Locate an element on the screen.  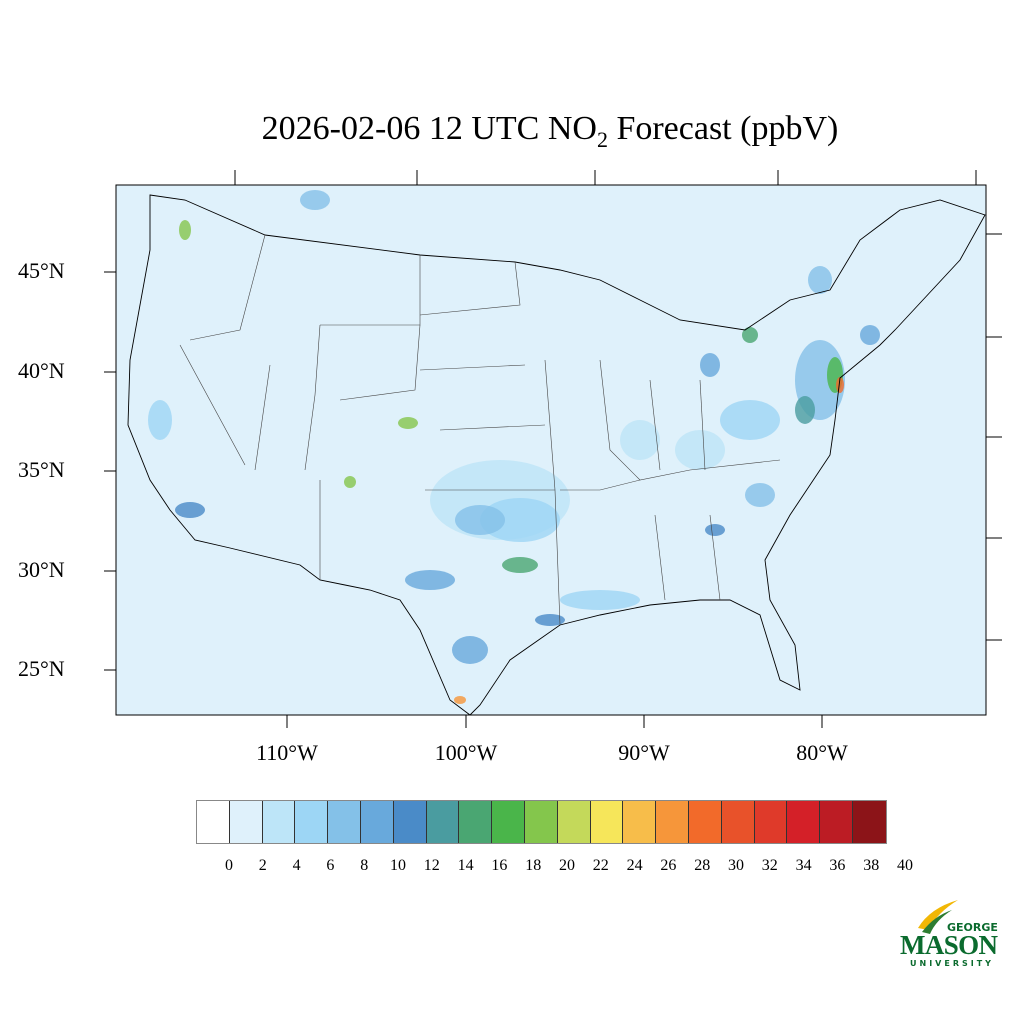
colorbar-label: 26 is located at coordinates (668, 865).